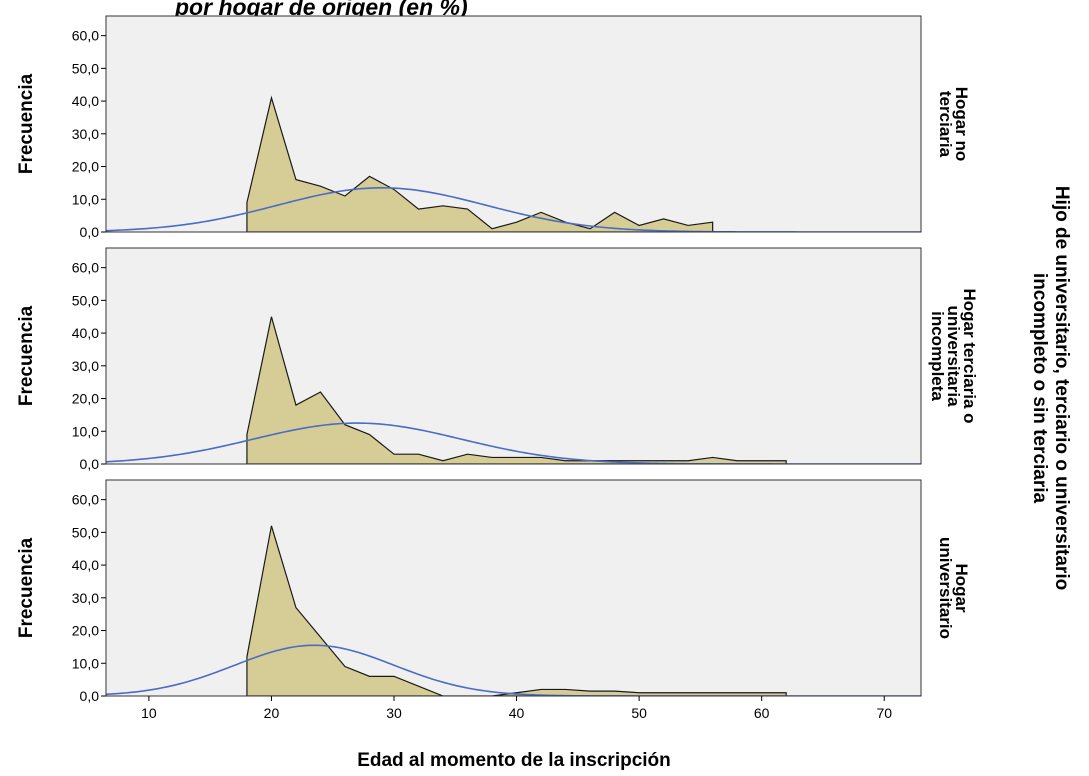  What do you see at coordinates (937, 356) in the screenshot?
I see `panel-label: incompleta` at bounding box center [937, 356].